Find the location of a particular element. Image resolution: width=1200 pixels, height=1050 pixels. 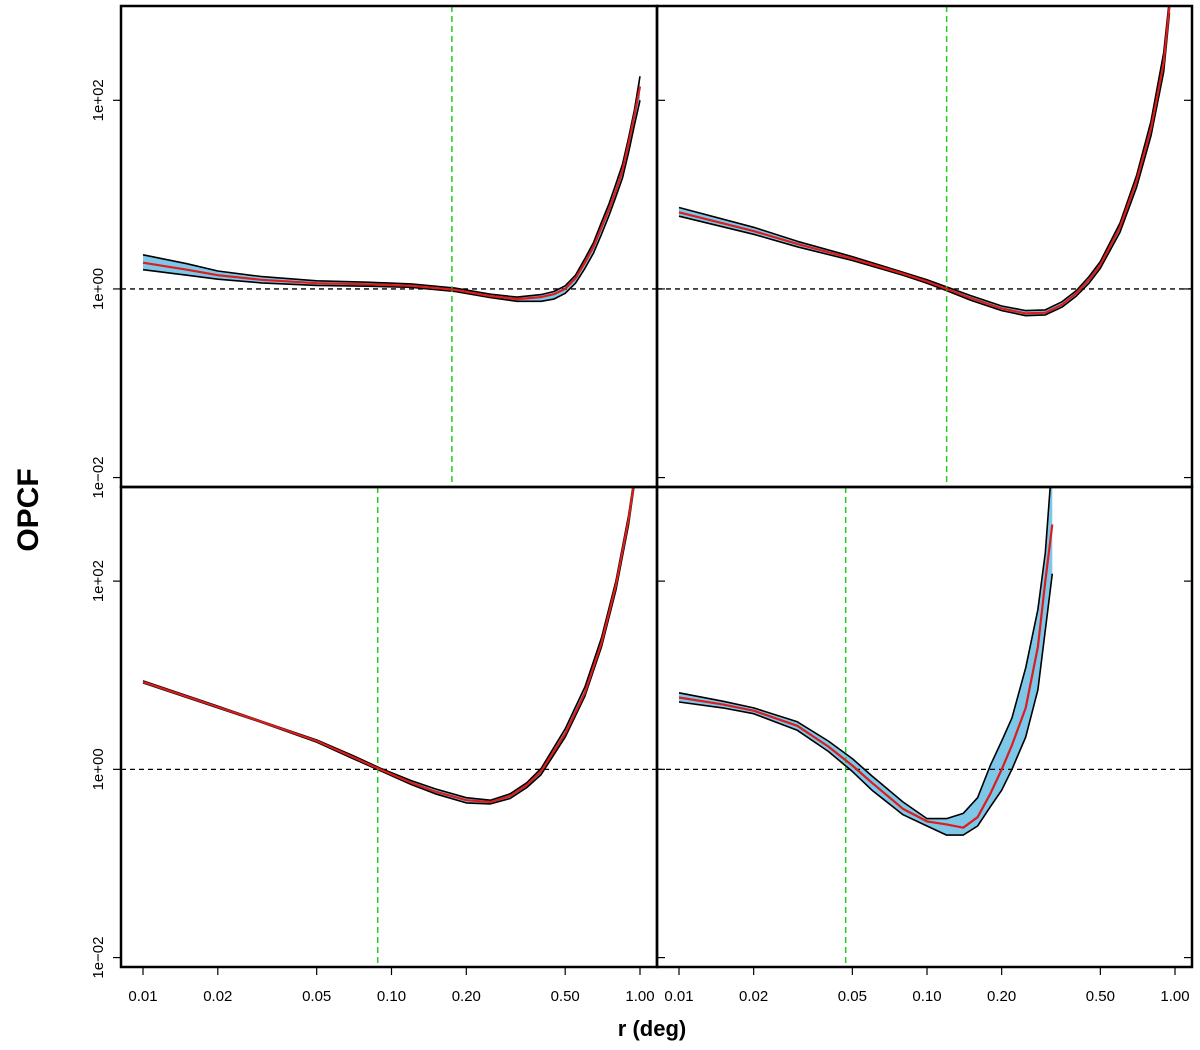

x-axis-title: r (deg) is located at coordinates (652, 1028).